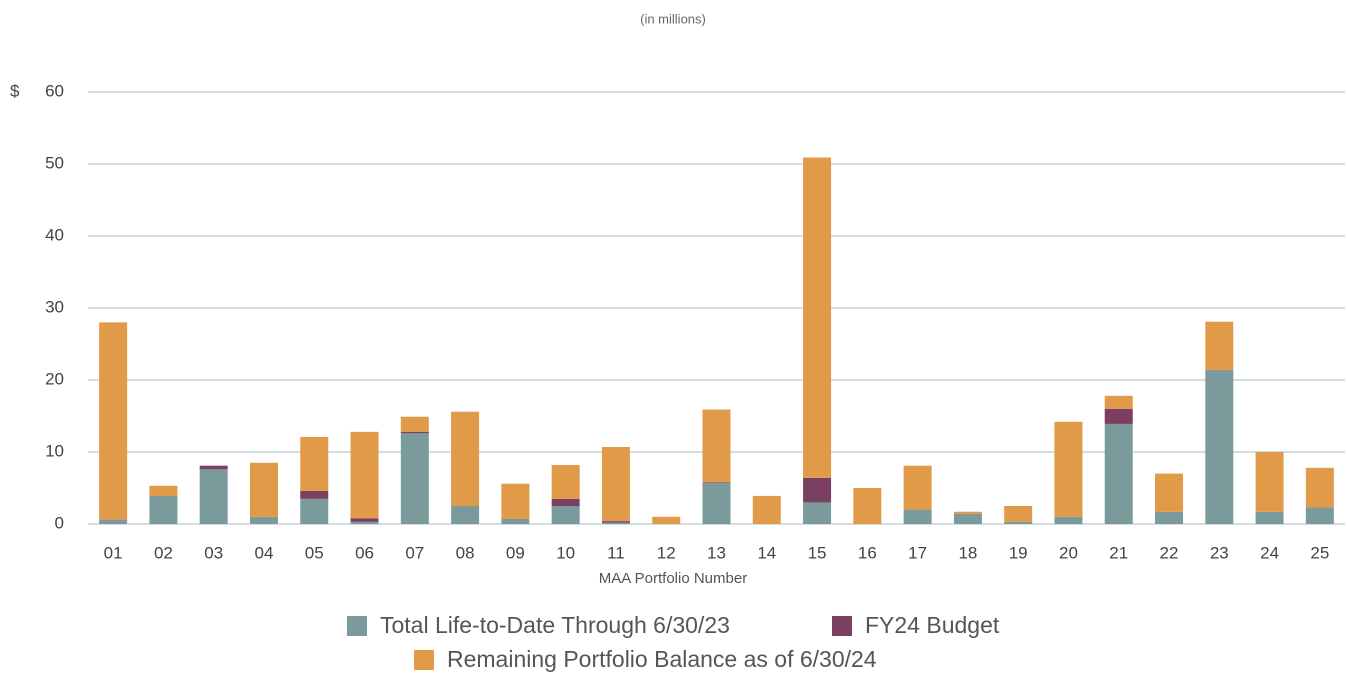 The image size is (1347, 685). Describe the element at coordinates (1219, 552) in the screenshot. I see `x-tick-label: 23` at that location.